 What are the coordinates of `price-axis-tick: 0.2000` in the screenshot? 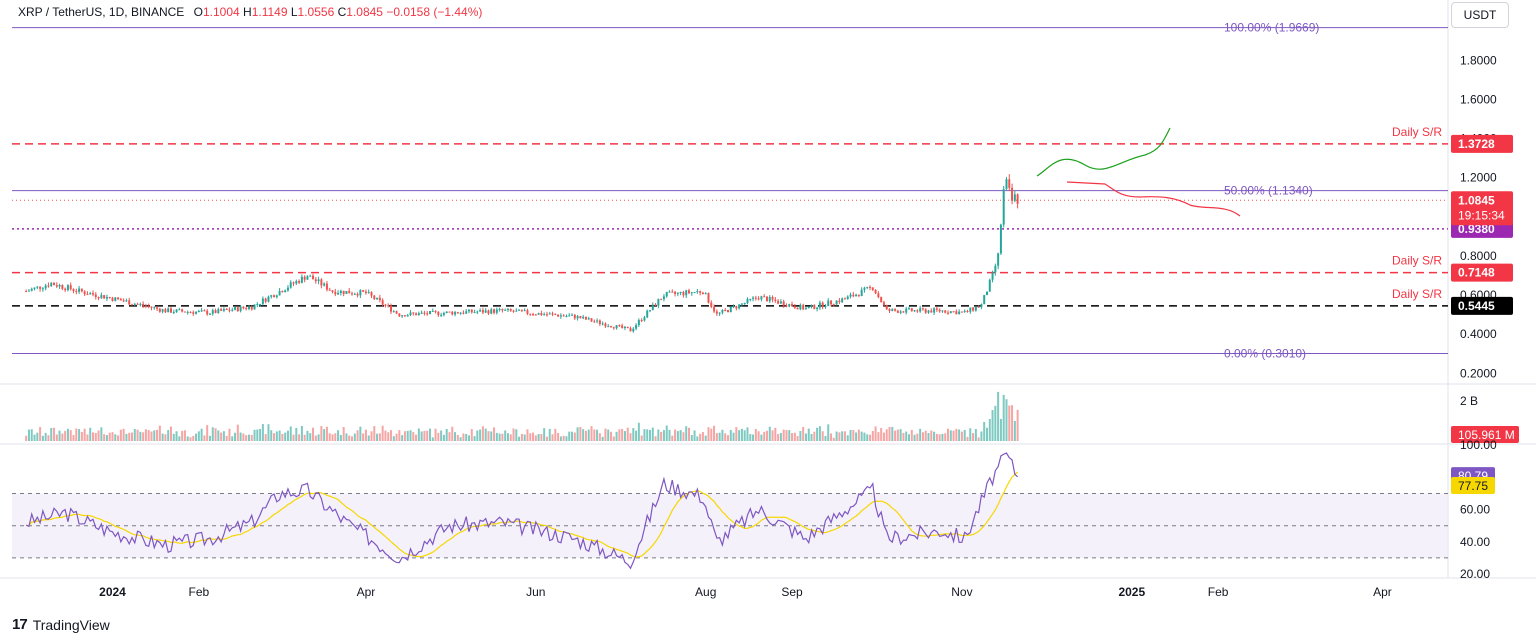 It's located at (1478, 373).